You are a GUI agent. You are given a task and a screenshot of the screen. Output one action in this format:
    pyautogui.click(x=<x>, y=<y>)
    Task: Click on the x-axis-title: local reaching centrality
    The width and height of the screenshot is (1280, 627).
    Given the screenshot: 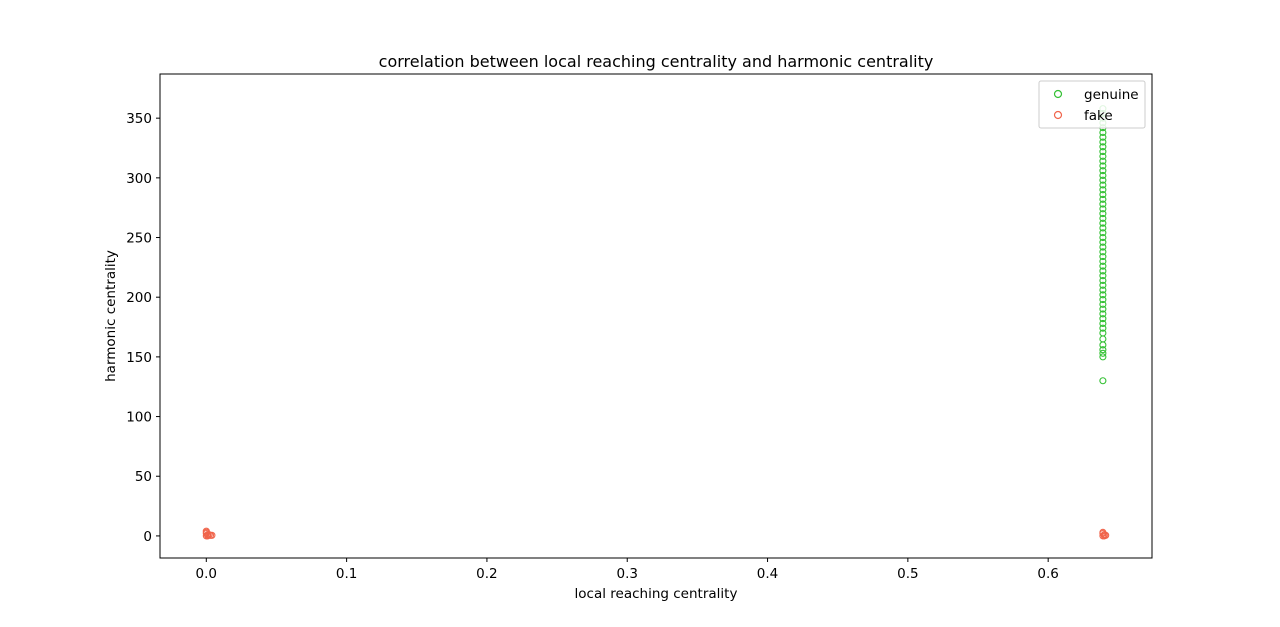 What is the action you would take?
    pyautogui.click(x=656, y=594)
    